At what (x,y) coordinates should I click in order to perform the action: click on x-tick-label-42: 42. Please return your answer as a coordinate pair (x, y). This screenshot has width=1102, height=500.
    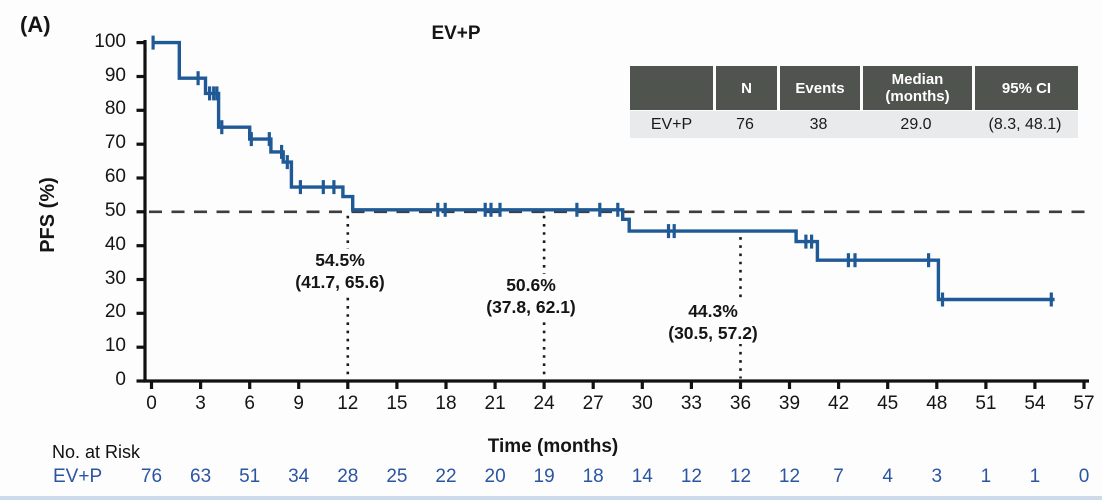
    Looking at the image, I should click on (839, 403).